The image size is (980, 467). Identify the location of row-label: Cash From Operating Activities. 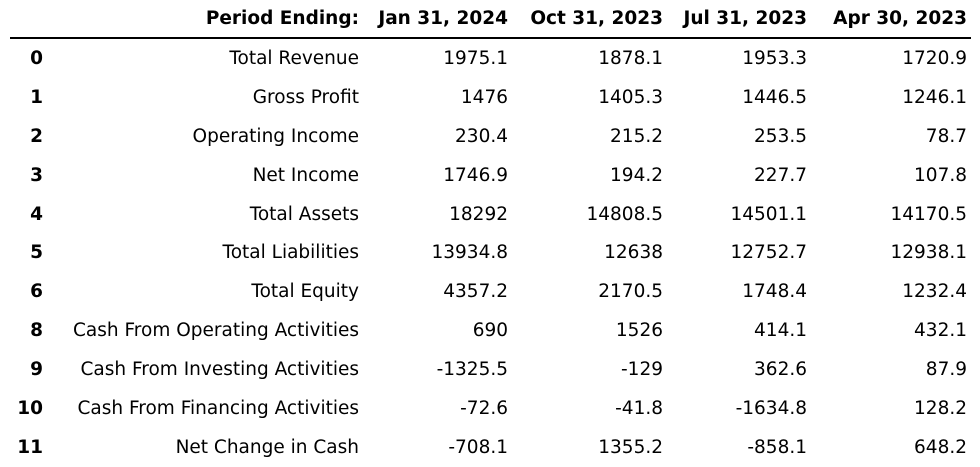
(216, 331).